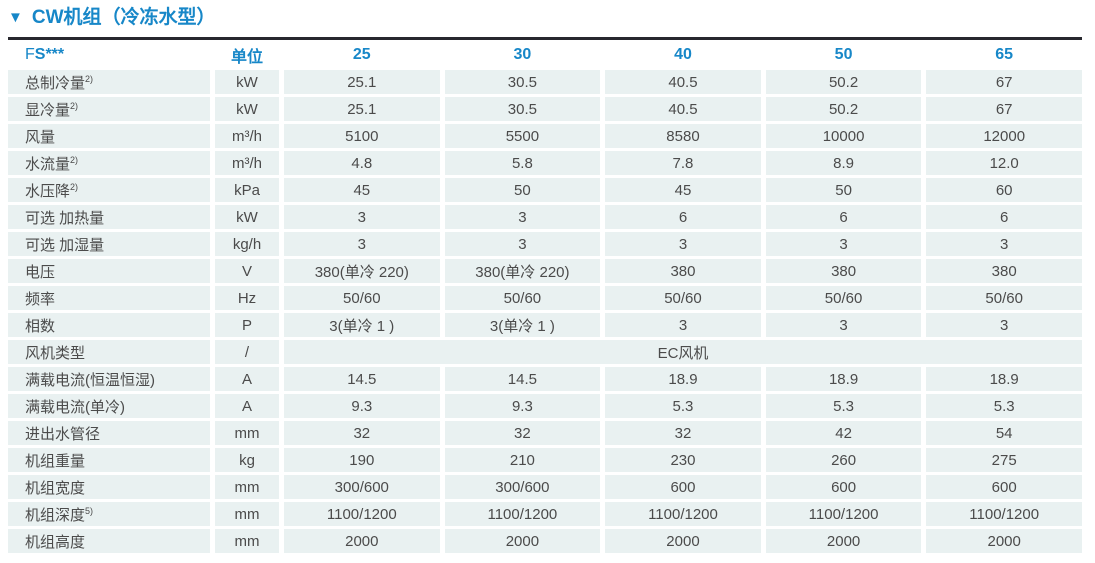 The image size is (1095, 563). Describe the element at coordinates (843, 433) in the screenshot. I see `value-cell: 42` at that location.